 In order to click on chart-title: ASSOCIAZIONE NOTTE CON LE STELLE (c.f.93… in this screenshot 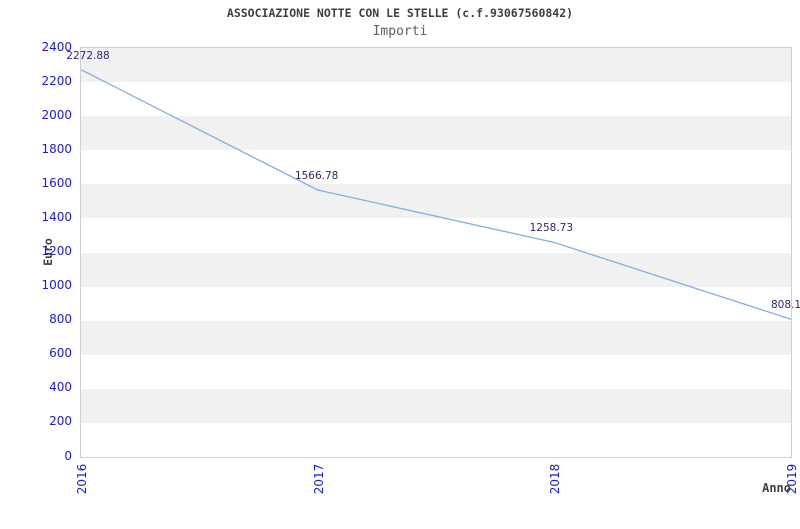, I will do `click(400, 13)`.